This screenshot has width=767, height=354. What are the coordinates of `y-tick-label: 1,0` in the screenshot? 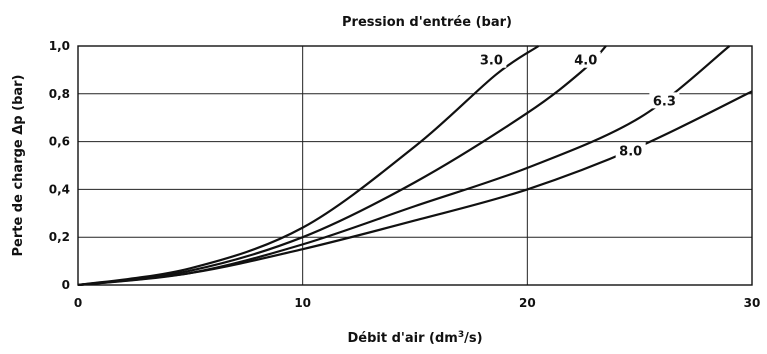 It's located at (59, 46).